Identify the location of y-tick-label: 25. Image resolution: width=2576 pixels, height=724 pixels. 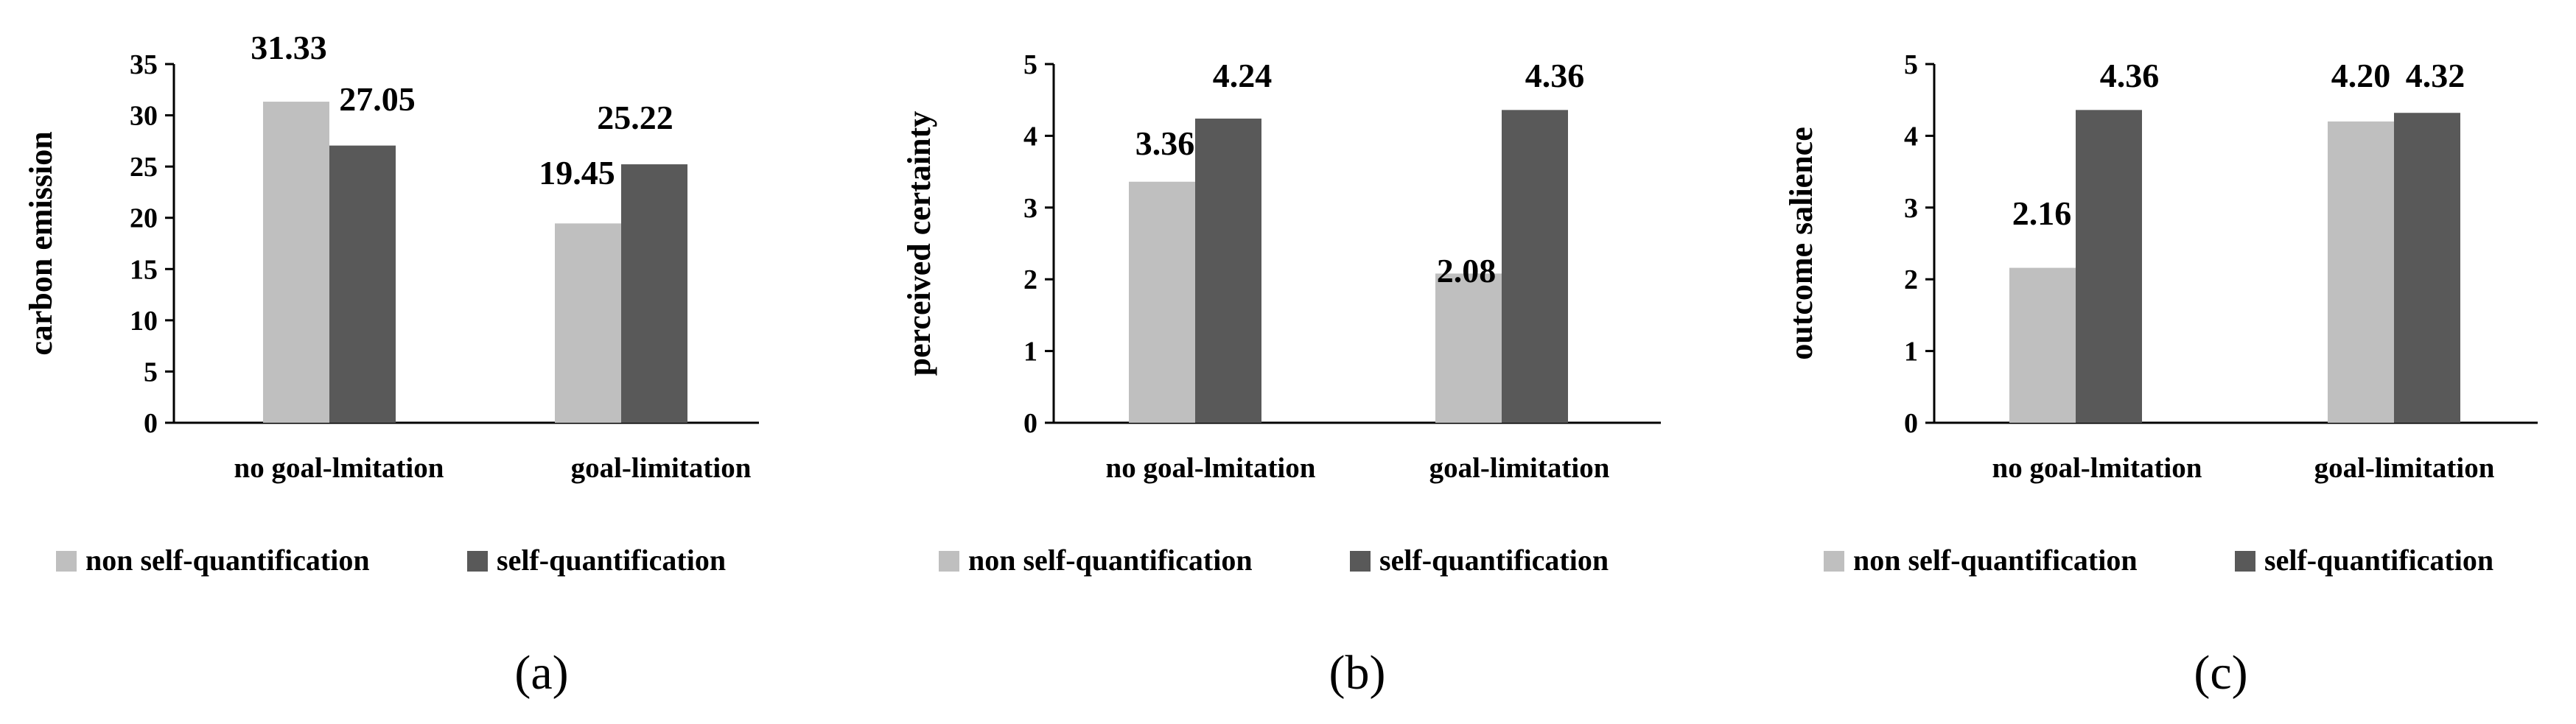
(144, 167).